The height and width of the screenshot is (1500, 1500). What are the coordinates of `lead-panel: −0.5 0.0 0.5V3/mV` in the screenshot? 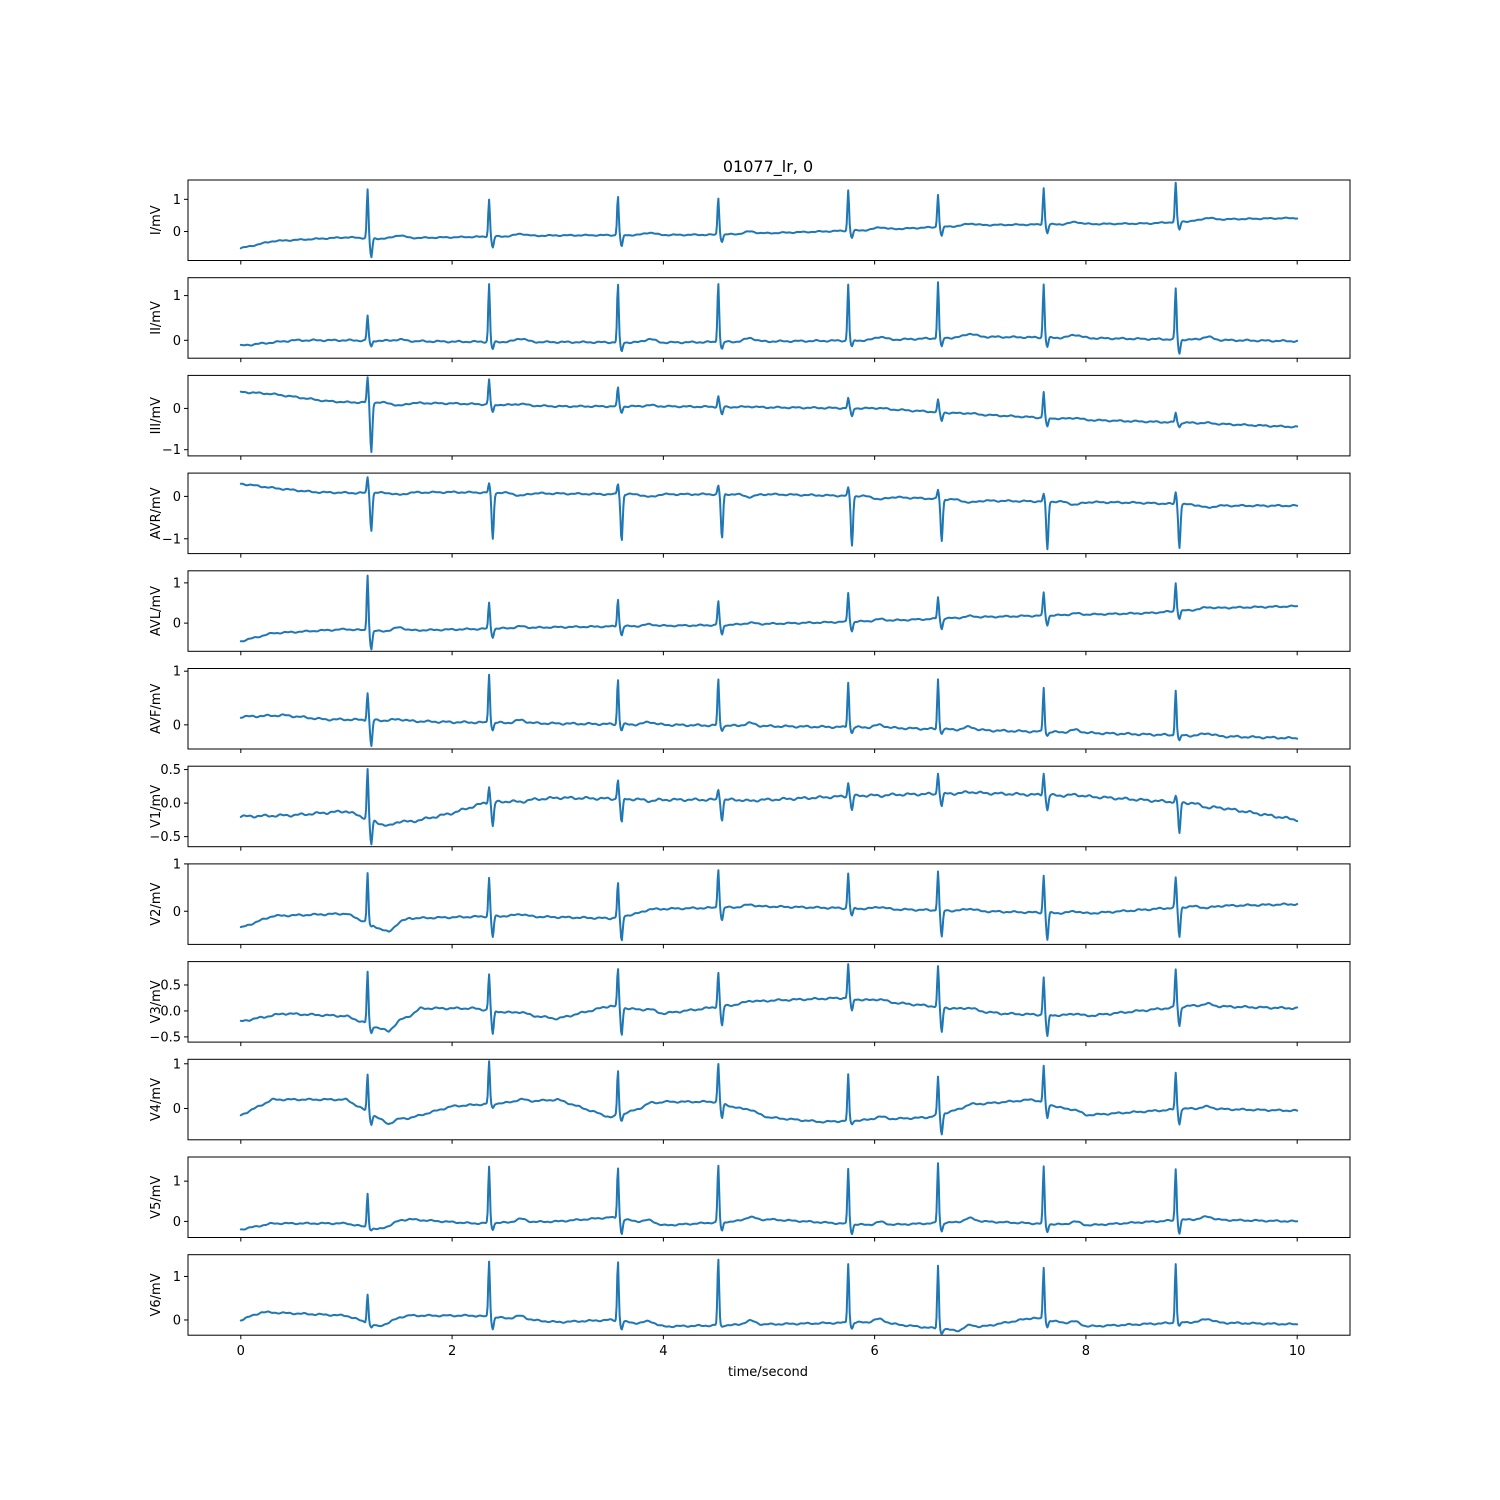 It's located at (750, 1004).